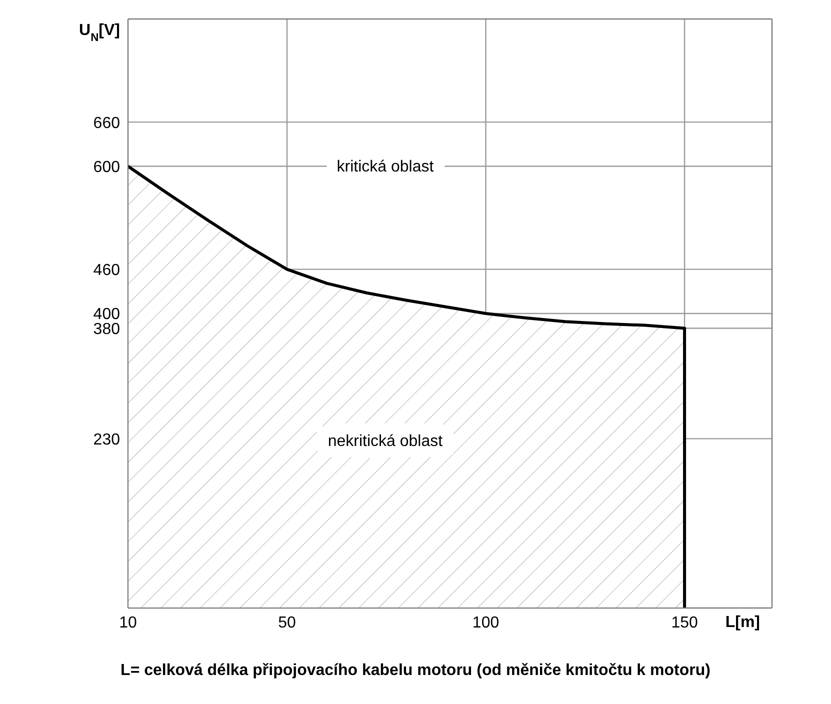  What do you see at coordinates (287, 623) in the screenshot?
I see `x-tick-label: 50` at bounding box center [287, 623].